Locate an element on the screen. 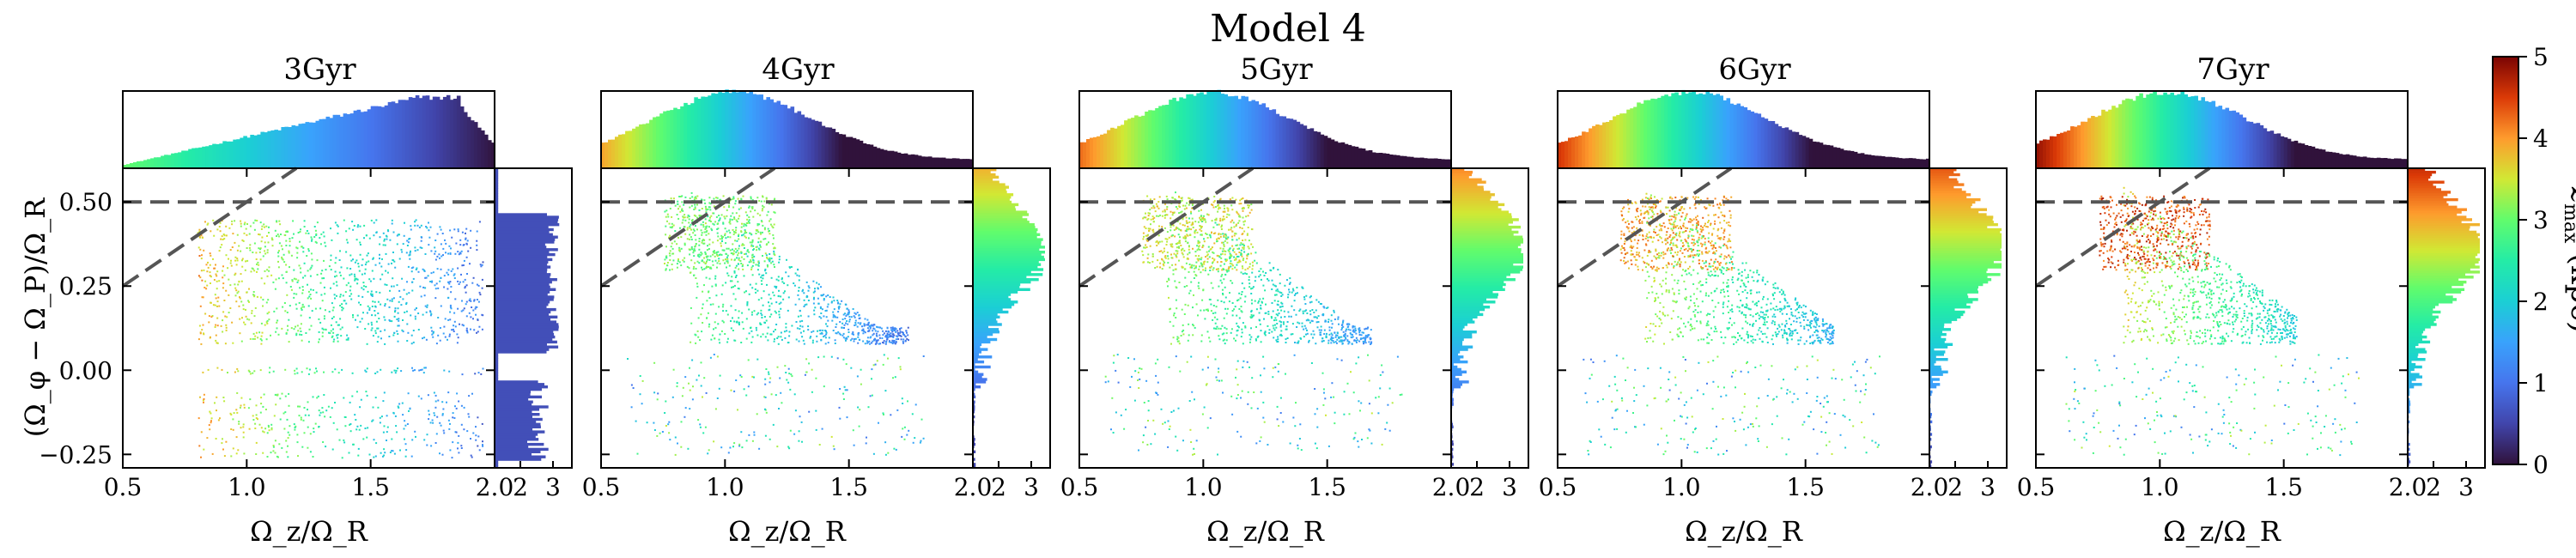 This screenshot has height=558, width=2576. panel-title: 3Gyr is located at coordinates (319, 69).